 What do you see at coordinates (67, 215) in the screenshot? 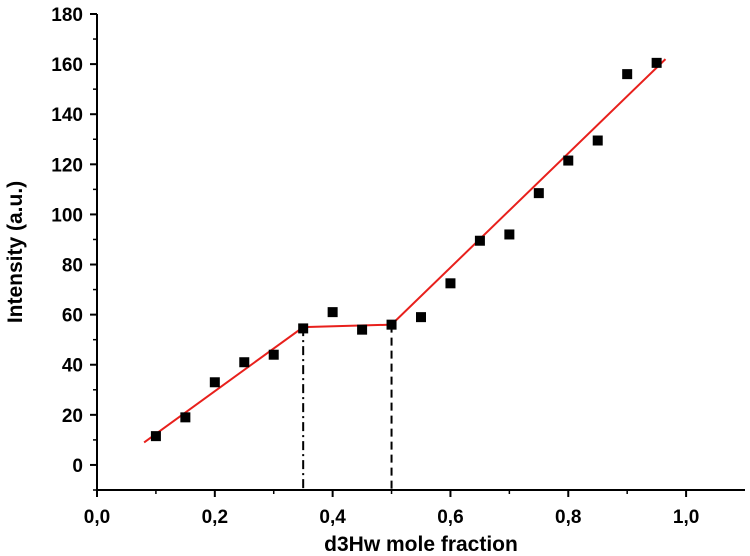
I see `y-tick-label: 100` at bounding box center [67, 215].